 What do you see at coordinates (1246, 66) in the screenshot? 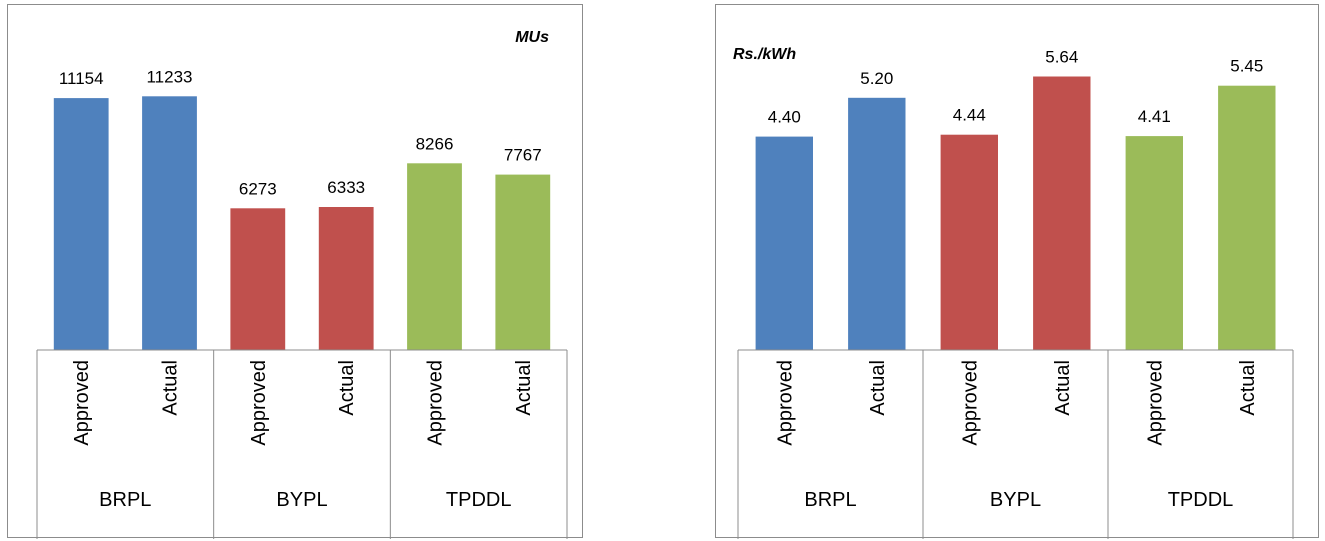
I see `data-label: 5.45` at bounding box center [1246, 66].